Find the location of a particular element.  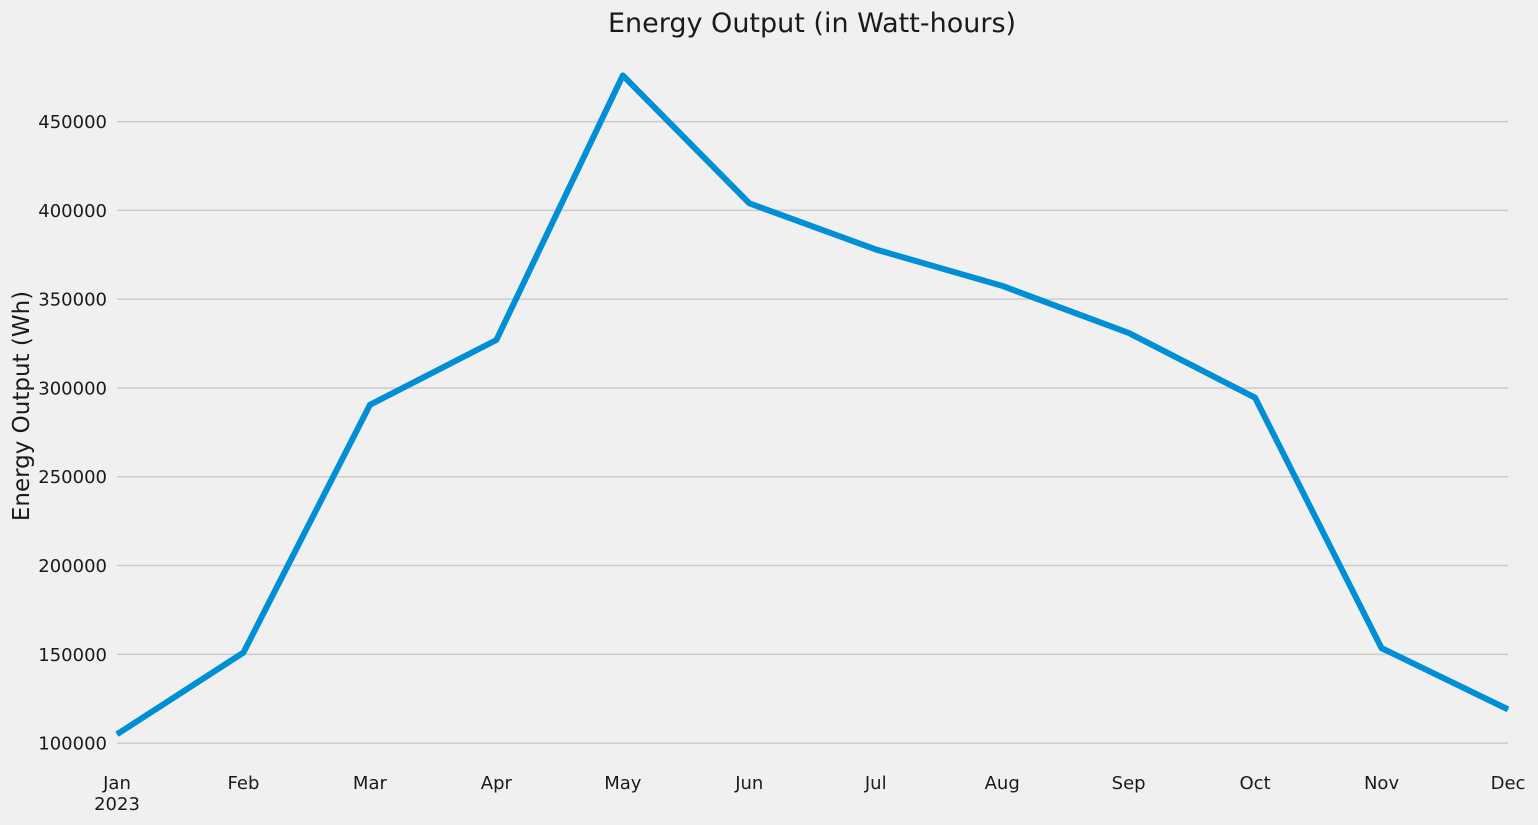

x-tick-labels: Jan Feb Mar Apr May Jun Jul Aug Sep Oct Nov Dec is located at coordinates (813, 783).